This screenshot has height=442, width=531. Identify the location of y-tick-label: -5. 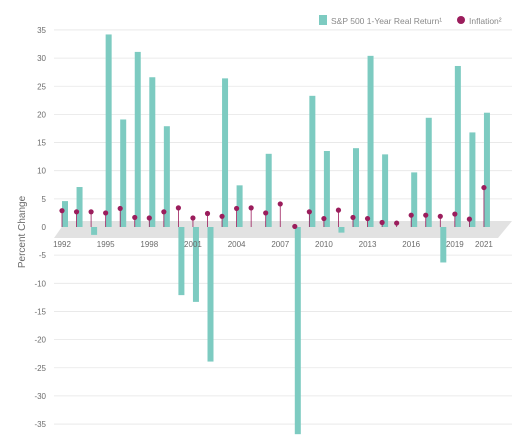
(43, 255).